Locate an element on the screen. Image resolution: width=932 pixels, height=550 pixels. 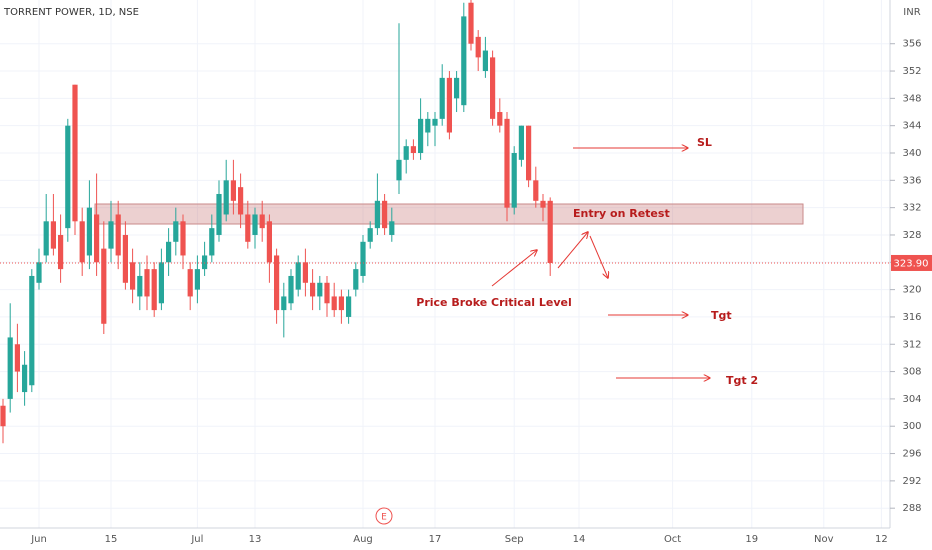
x-tick-label: Nov is located at coordinates (824, 539).